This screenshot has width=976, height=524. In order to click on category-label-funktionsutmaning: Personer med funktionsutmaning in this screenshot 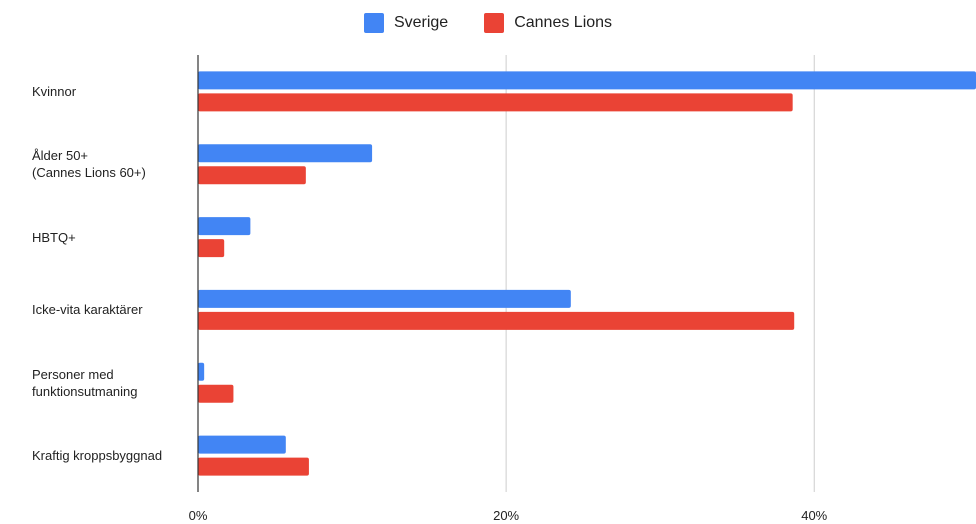, I will do `click(85, 382)`.